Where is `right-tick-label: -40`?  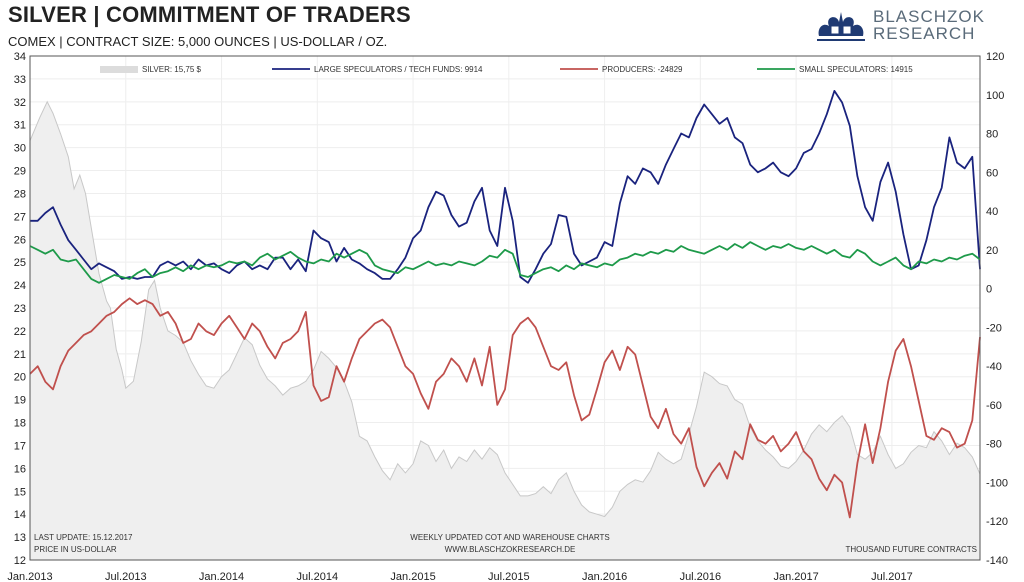
right-tick-label: -40 is located at coordinates (994, 367).